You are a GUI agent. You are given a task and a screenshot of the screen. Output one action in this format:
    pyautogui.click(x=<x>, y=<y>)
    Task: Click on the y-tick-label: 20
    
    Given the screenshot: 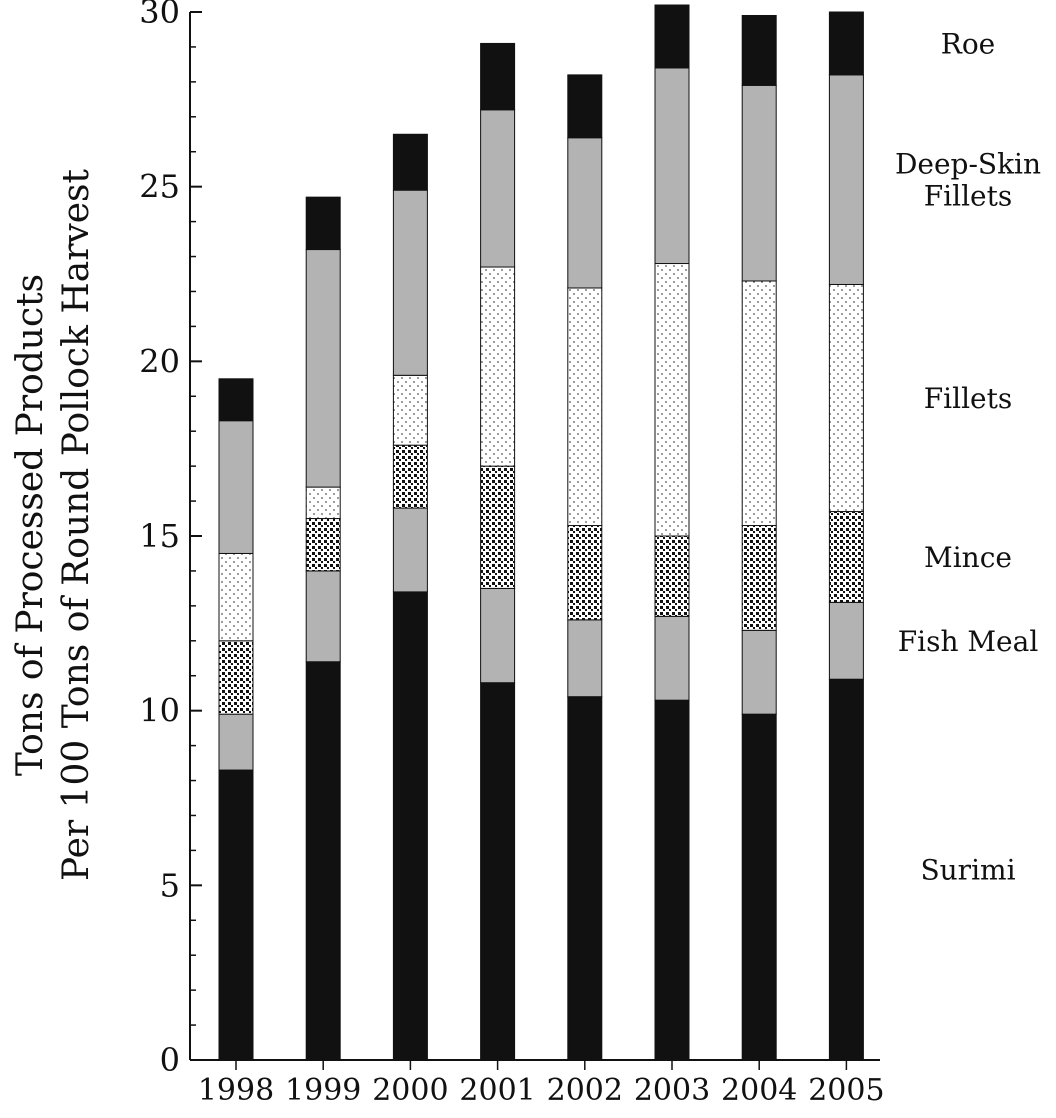 What is the action you would take?
    pyautogui.click(x=159, y=361)
    